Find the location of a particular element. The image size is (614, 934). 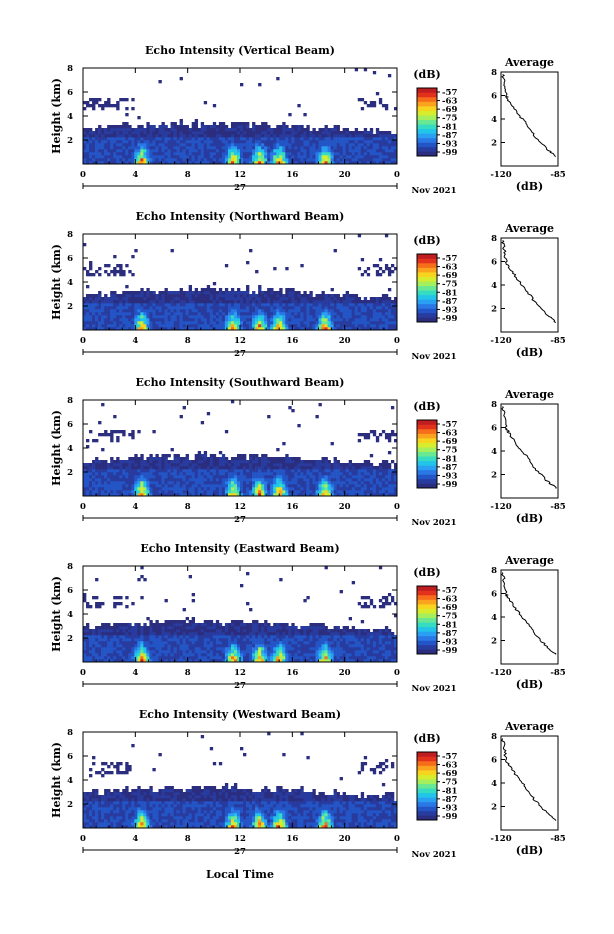

average-y-tick-label: 8 is located at coordinates (494, 73).